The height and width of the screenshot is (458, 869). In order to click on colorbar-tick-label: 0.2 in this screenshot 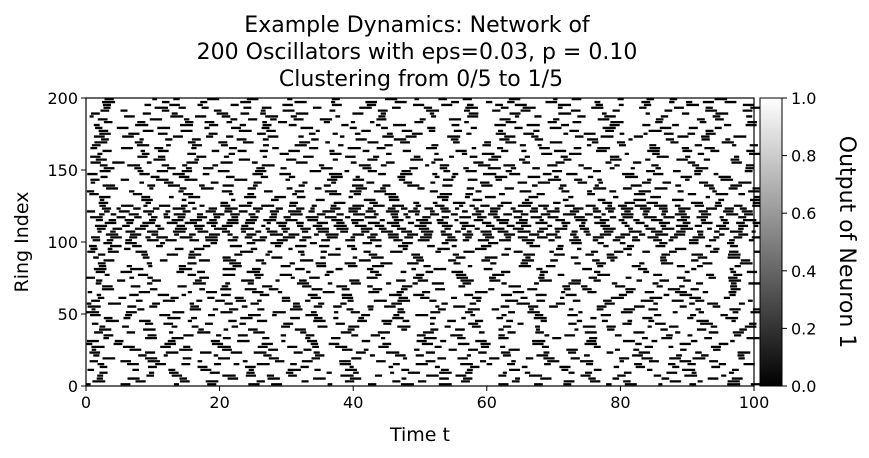, I will do `click(803, 328)`.